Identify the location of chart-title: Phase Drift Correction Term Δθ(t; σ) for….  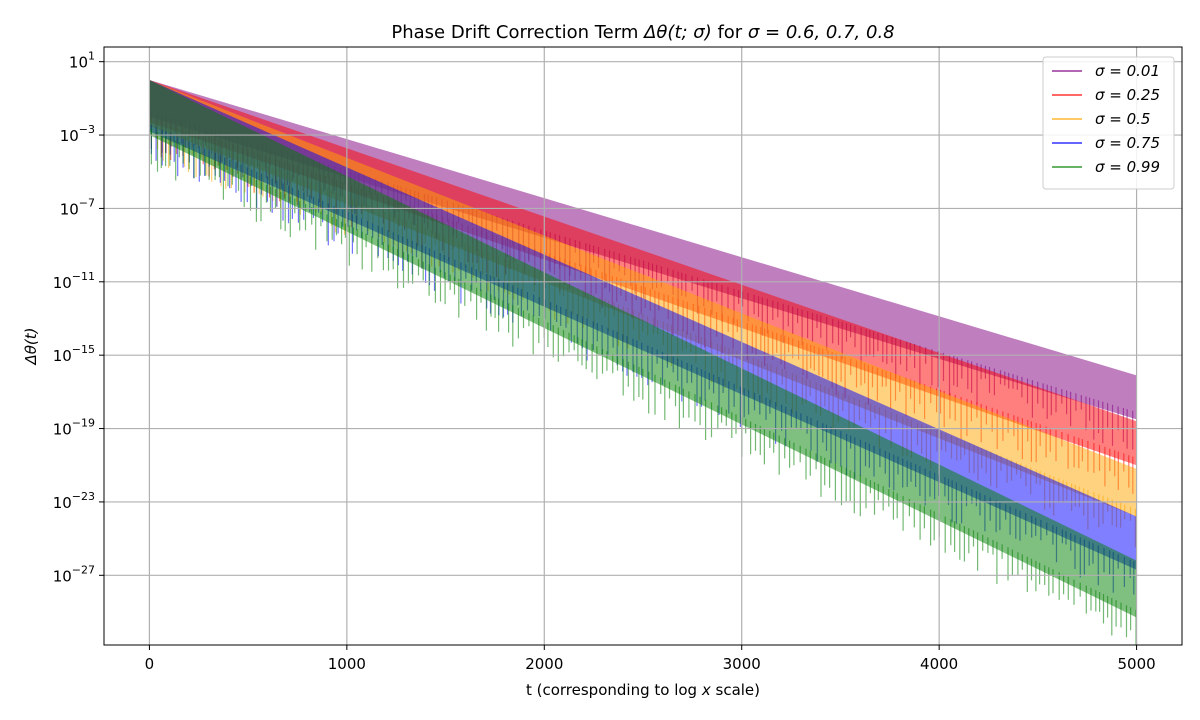
(642, 32).